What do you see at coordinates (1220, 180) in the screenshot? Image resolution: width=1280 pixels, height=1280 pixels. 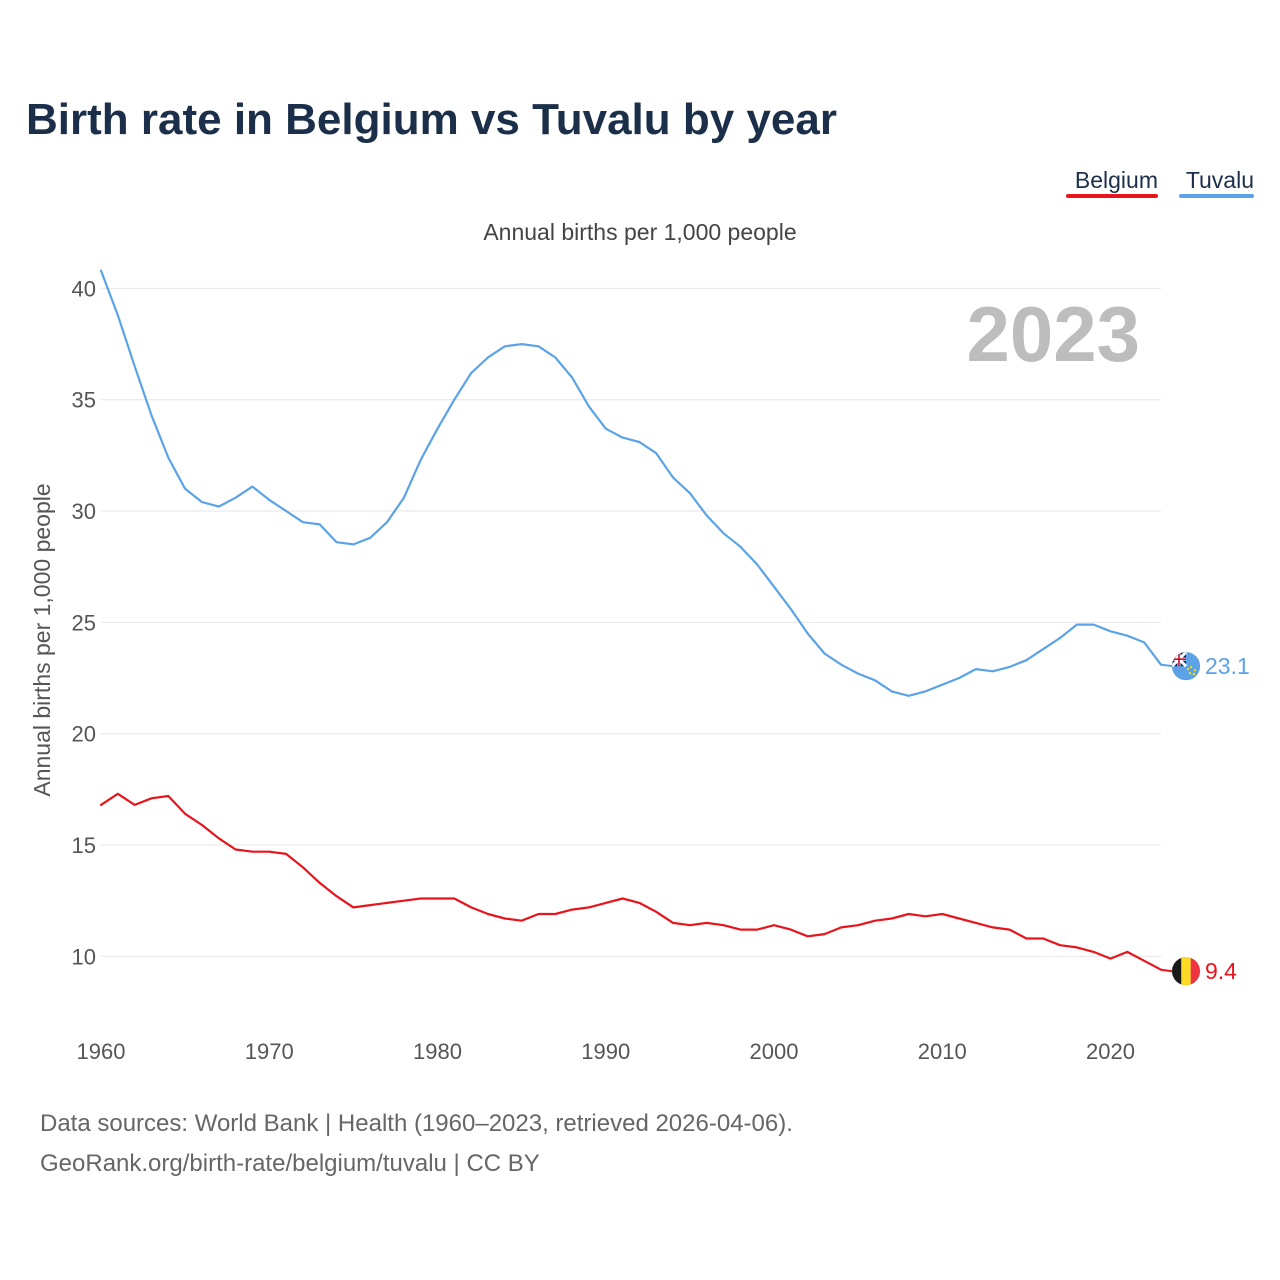 I see `legend-label-tuvalu: Tuvalu` at bounding box center [1220, 180].